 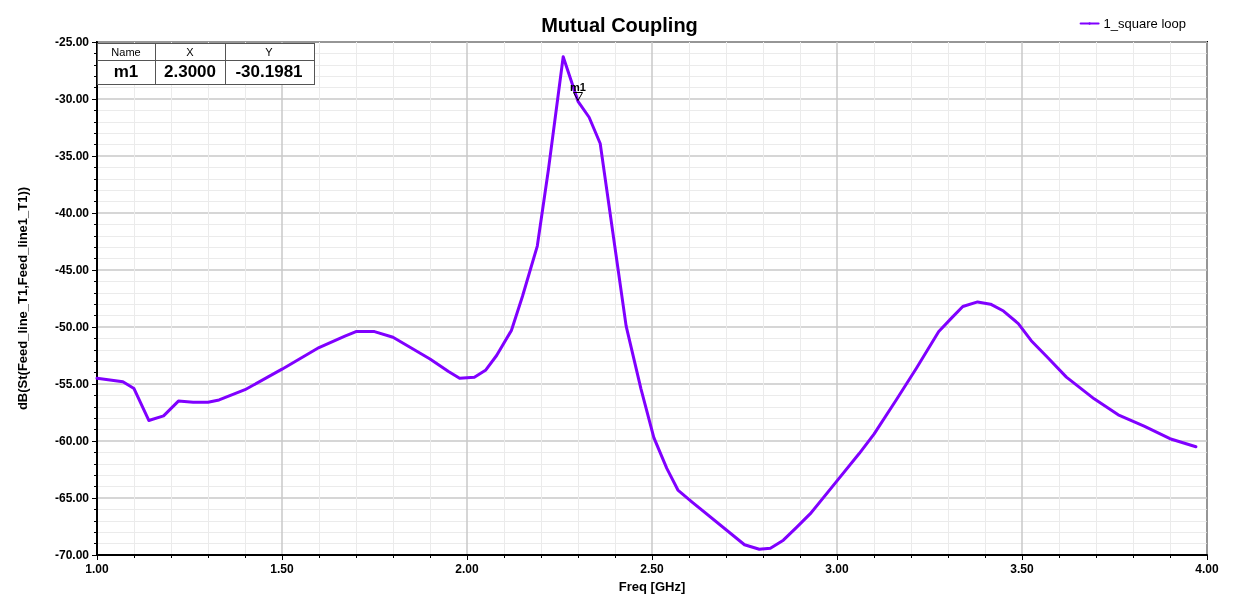 I want to click on annotation: 2.3000, so click(x=190, y=72).